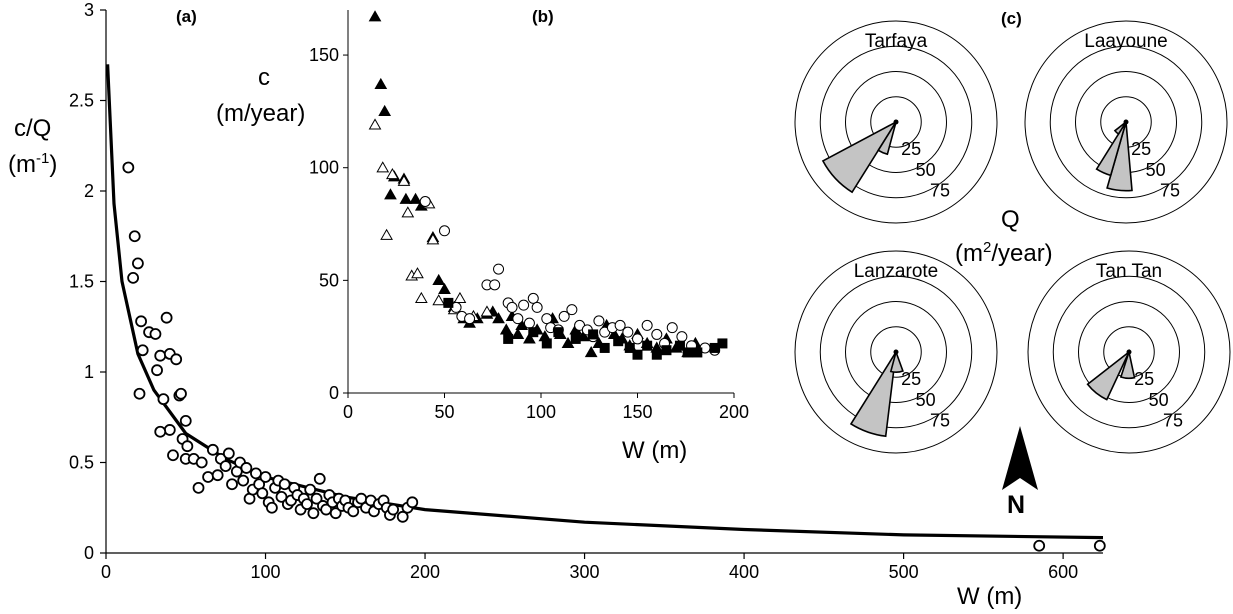 The width and height of the screenshot is (1233, 614). What do you see at coordinates (1063, 572) in the screenshot?
I see `panel-a-xtick-label: 600` at bounding box center [1063, 572].